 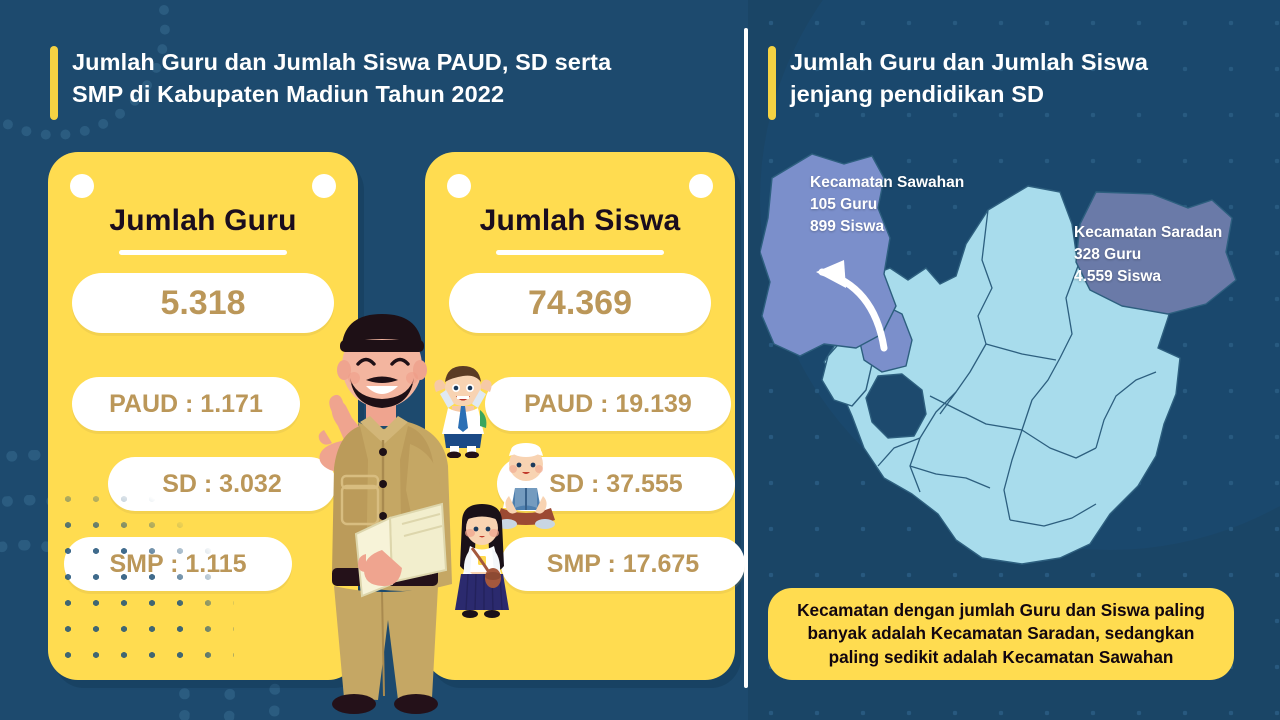 I want to click on student-sd-illustration-icon, so click(x=526, y=486).